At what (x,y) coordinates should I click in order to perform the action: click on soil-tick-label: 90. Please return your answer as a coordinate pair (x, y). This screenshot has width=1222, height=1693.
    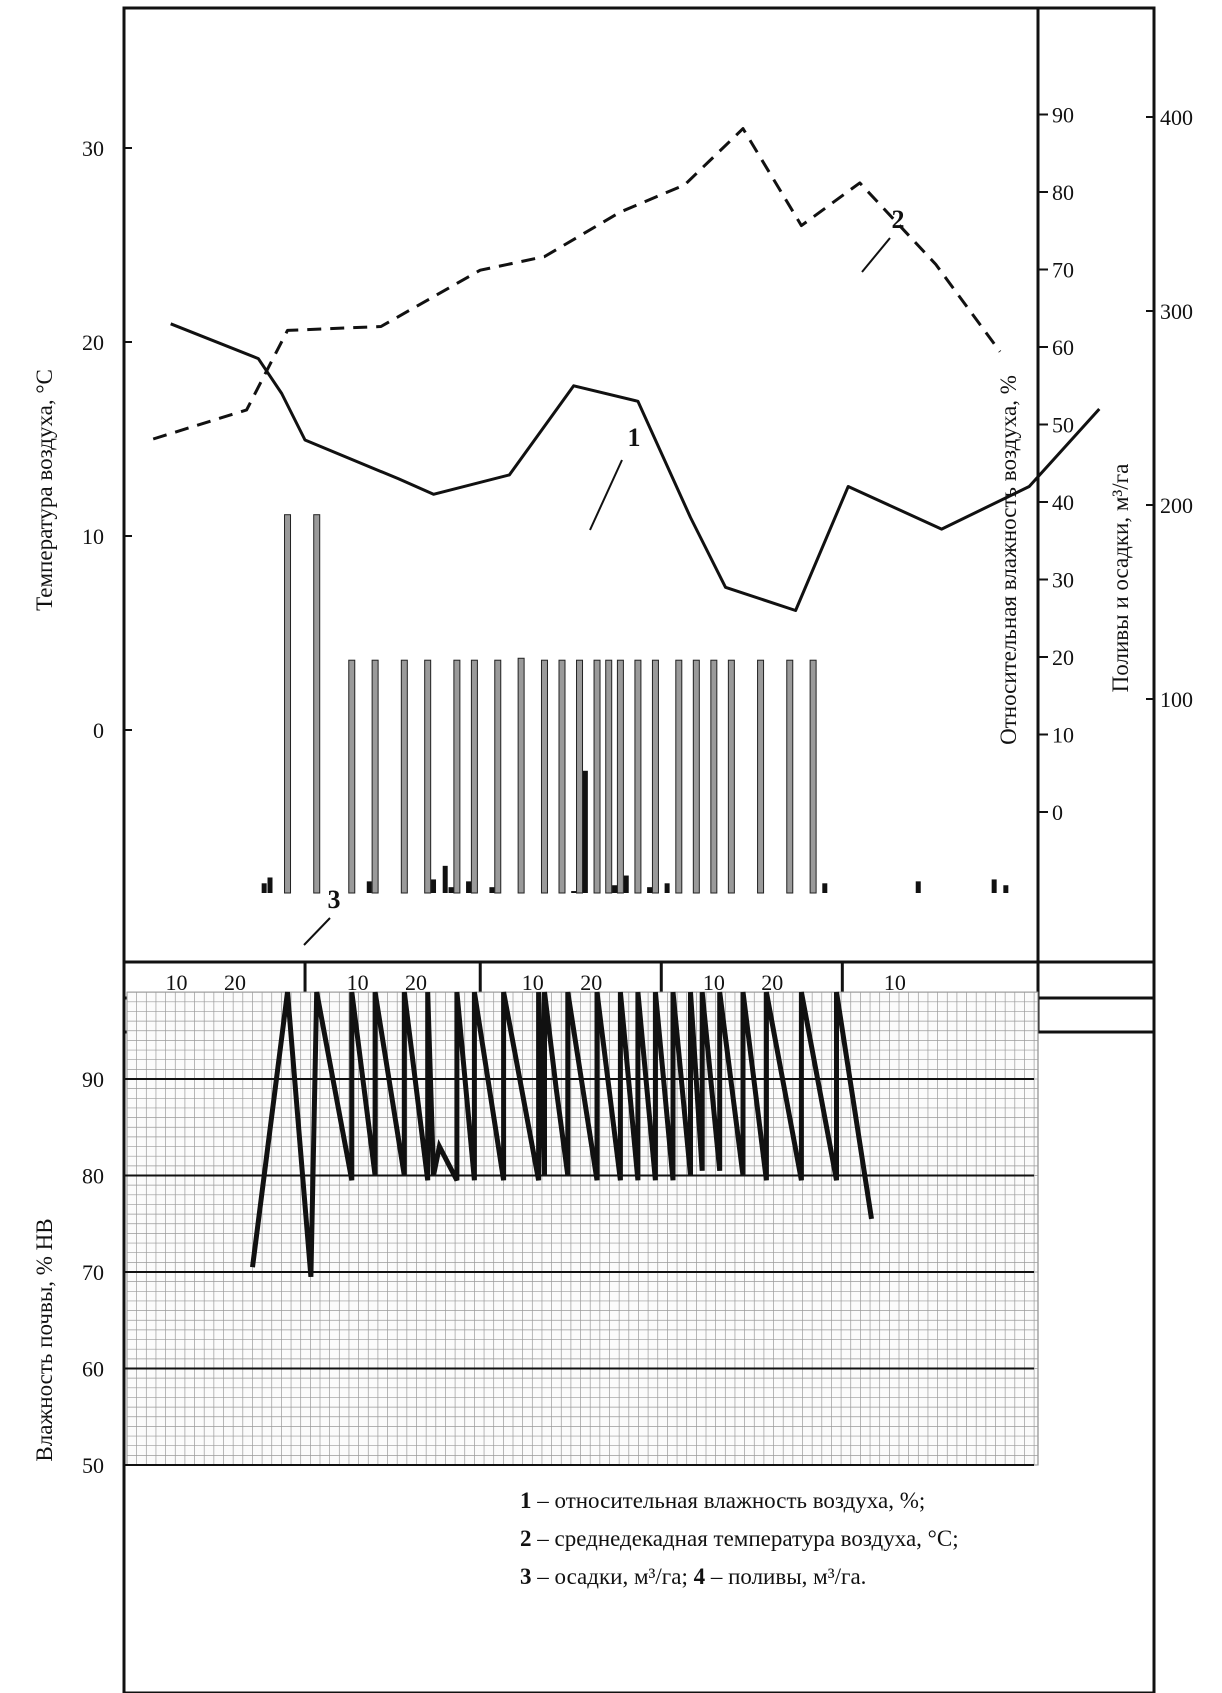
    Looking at the image, I should click on (93, 1079).